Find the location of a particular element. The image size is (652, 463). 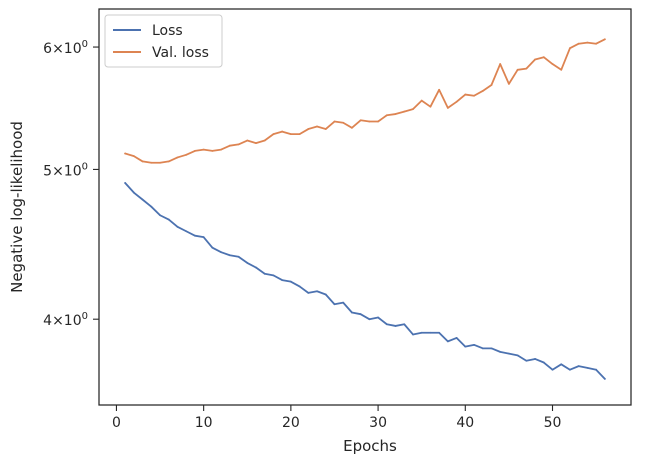

y-axis-ticks: 4×100 5×100 6×100 is located at coordinates (71, 184).